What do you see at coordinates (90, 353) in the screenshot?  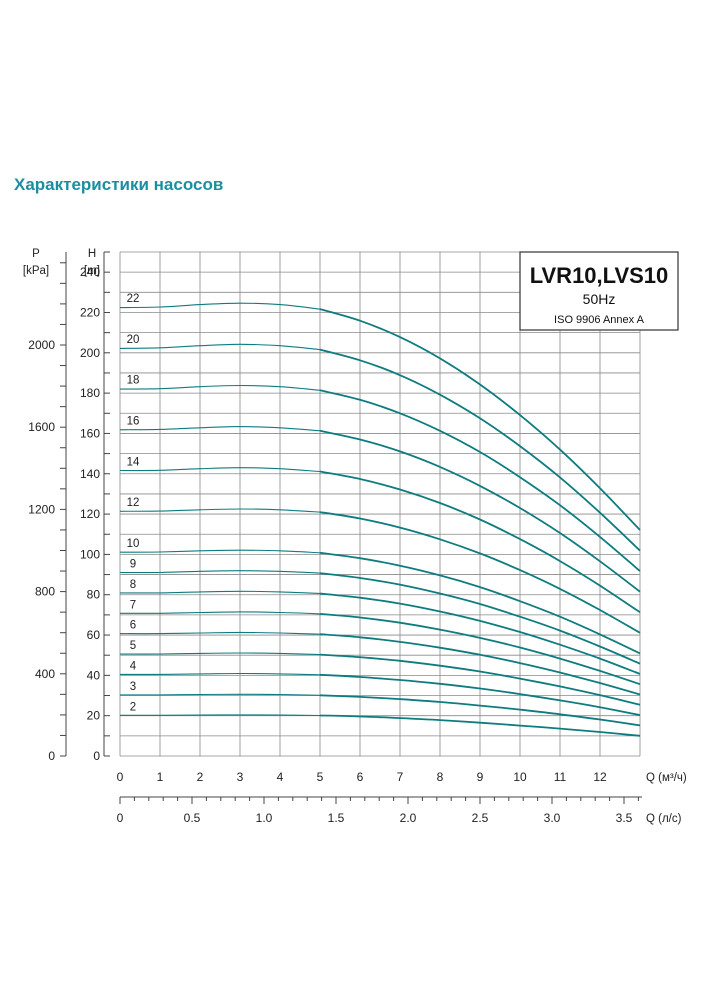 I see `head-tick-label: 200` at bounding box center [90, 353].